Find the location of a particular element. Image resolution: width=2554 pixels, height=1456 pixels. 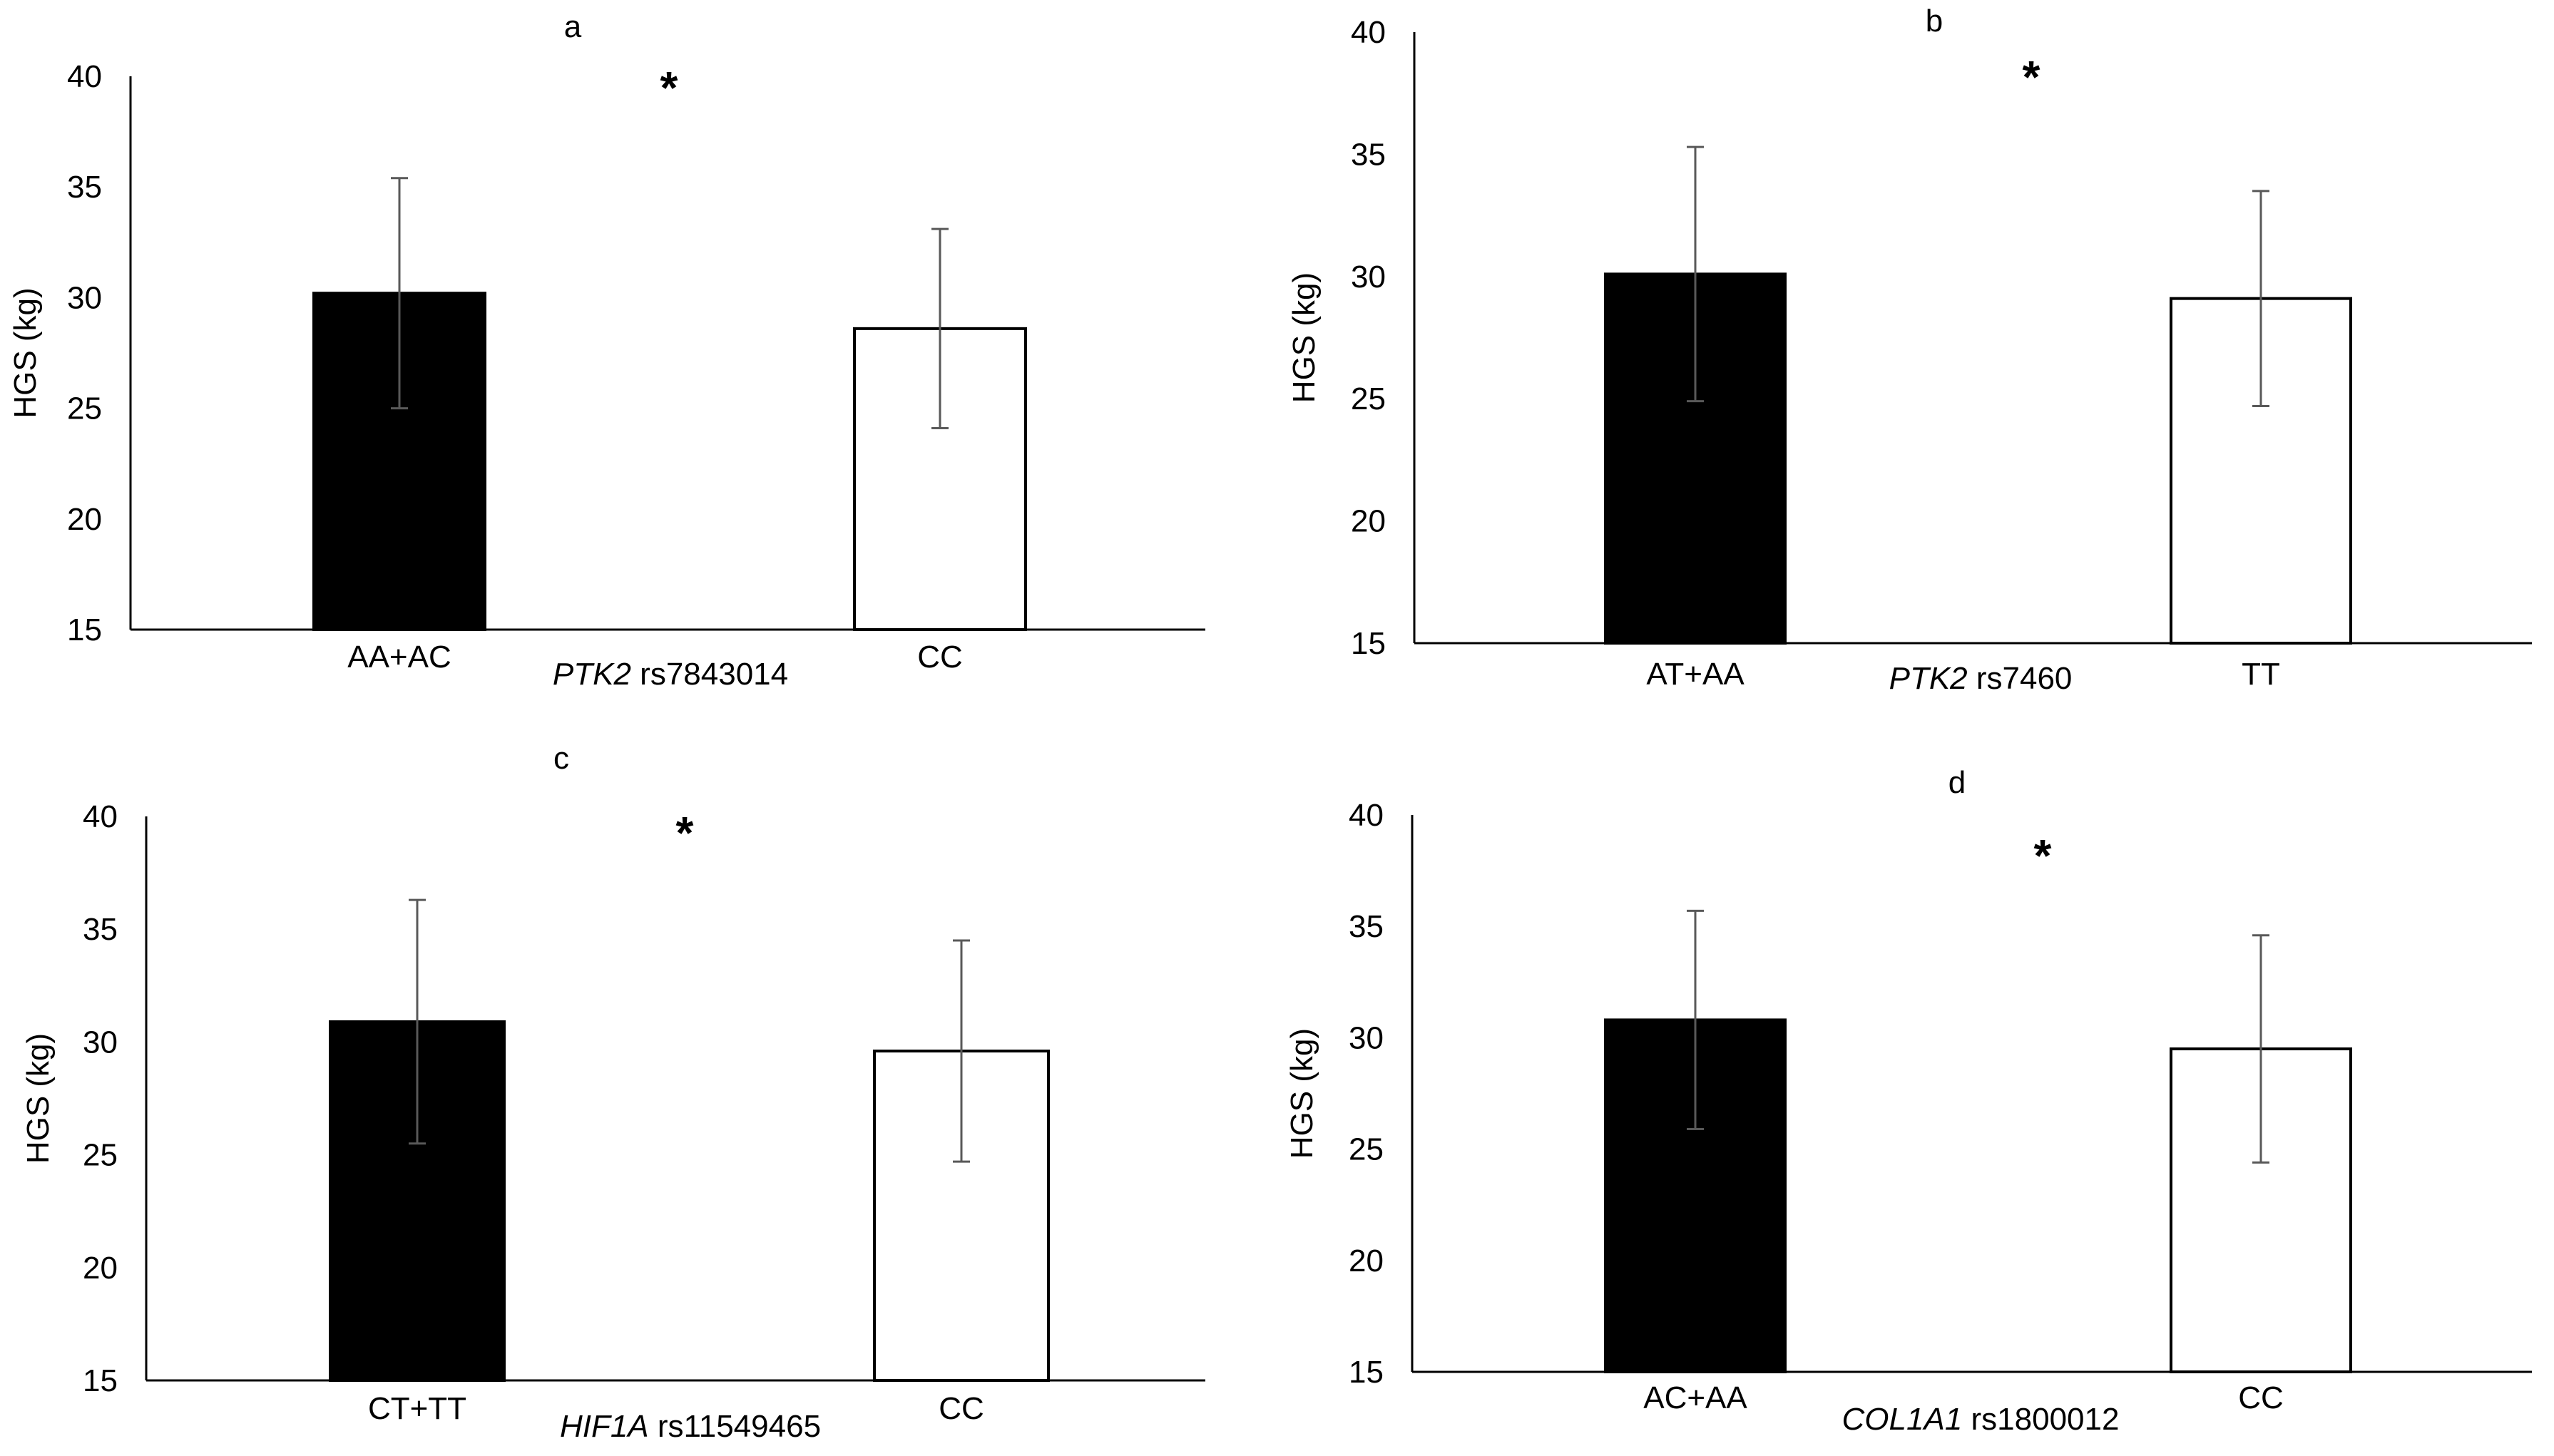

x-axis-gene: COL1A1 is located at coordinates (1902, 1419).